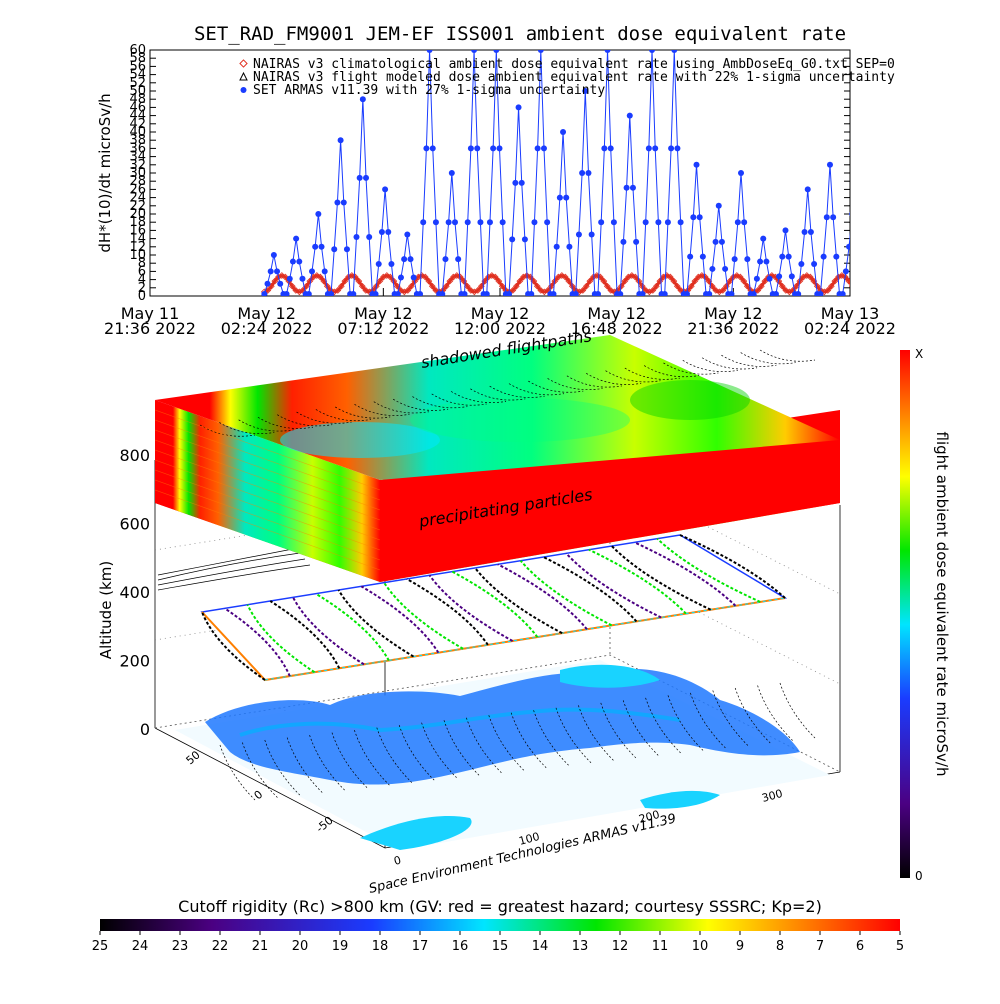 The height and width of the screenshot is (1004, 1000). I want to click on iss-track-surface, so click(494, 608).